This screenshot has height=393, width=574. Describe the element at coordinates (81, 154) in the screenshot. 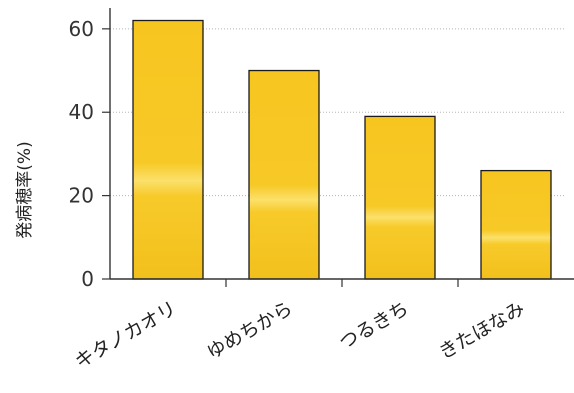

I see `y-tick-labels: 0 20 40 60` at that location.